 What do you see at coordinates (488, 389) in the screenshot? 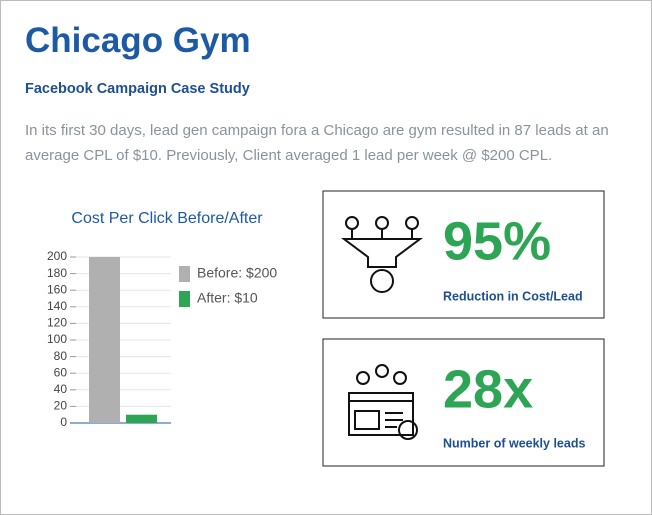
I see `stat-value: 28x` at bounding box center [488, 389].